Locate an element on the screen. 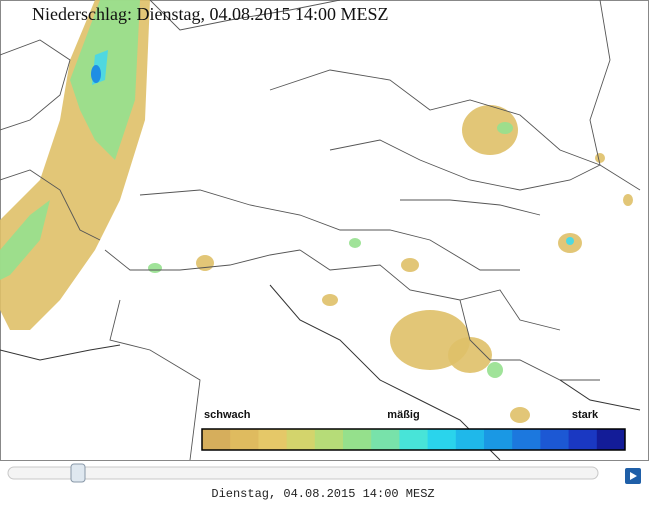 Image resolution: width=650 pixels, height=509 pixels. time-slider is located at coordinates (303, 473).